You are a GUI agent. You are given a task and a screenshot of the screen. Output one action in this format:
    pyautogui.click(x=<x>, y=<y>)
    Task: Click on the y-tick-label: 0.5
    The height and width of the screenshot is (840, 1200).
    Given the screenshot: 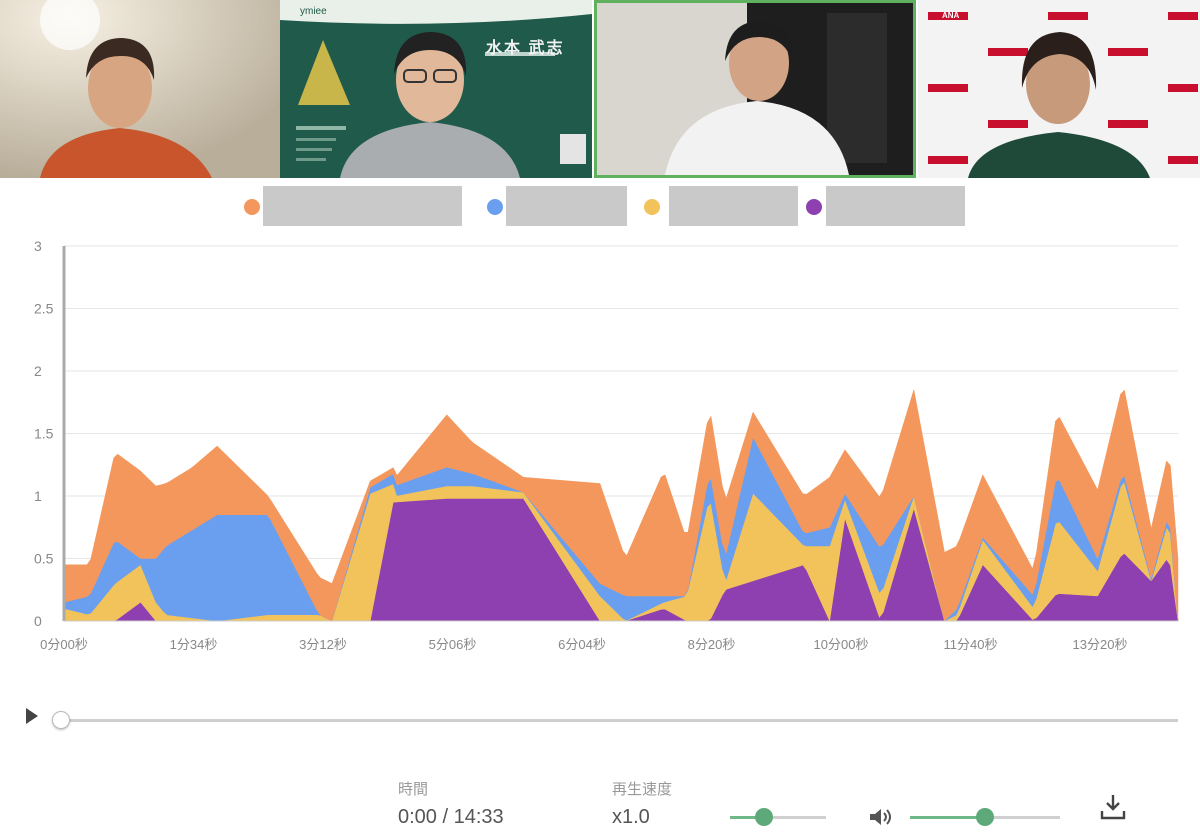 What is the action you would take?
    pyautogui.click(x=44, y=559)
    